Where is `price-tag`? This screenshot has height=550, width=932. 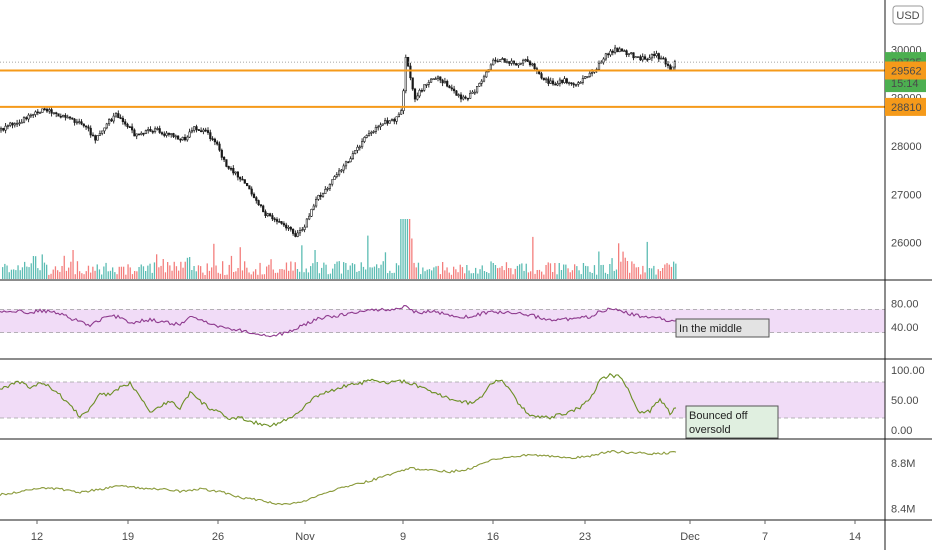 price-tag is located at coordinates (905, 70).